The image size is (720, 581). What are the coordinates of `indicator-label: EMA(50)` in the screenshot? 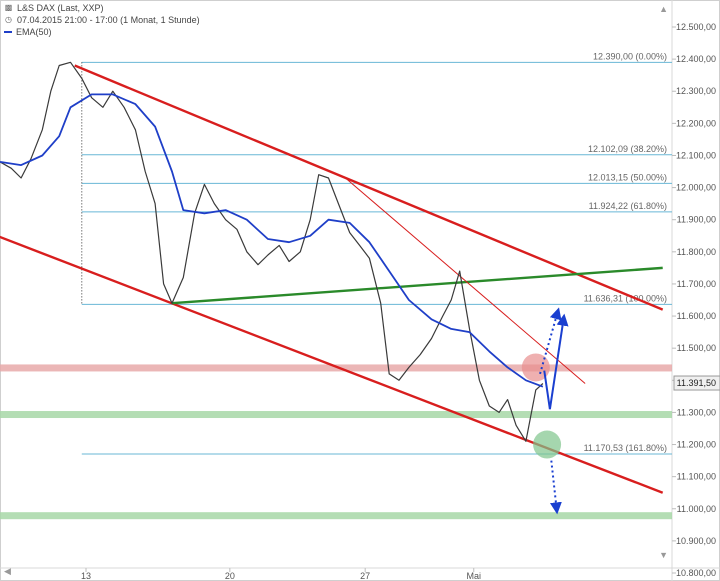 It's located at (34, 32).